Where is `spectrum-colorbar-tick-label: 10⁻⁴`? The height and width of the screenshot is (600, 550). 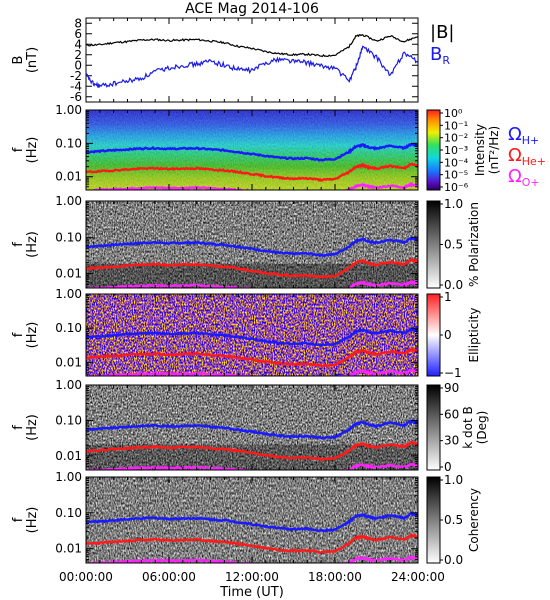 spectrum-colorbar-tick-label: 10⁻⁴ is located at coordinates (456, 162).